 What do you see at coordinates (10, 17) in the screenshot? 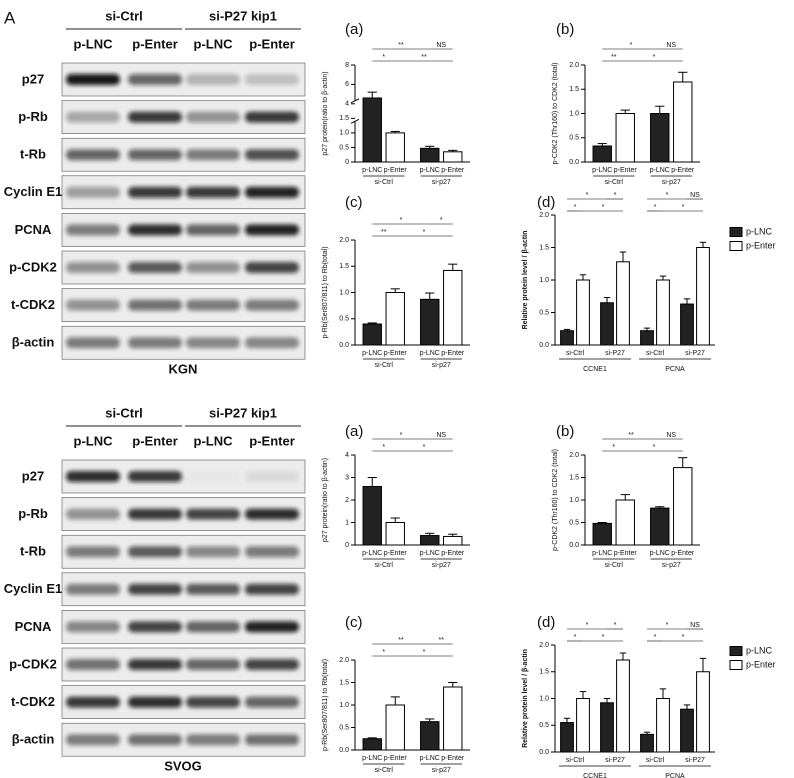
I see `panel-label: A` at bounding box center [10, 17].